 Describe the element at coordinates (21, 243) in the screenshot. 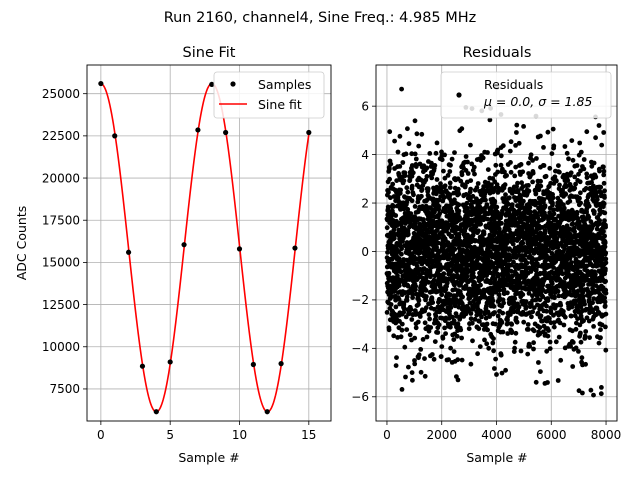

I see `sine-fit-ylabel: ADC Counts` at that location.